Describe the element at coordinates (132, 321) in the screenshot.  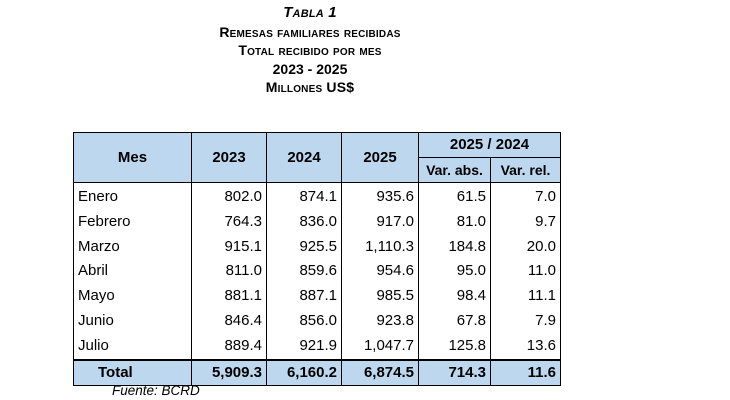
I see `cell-mes: Junio` at that location.